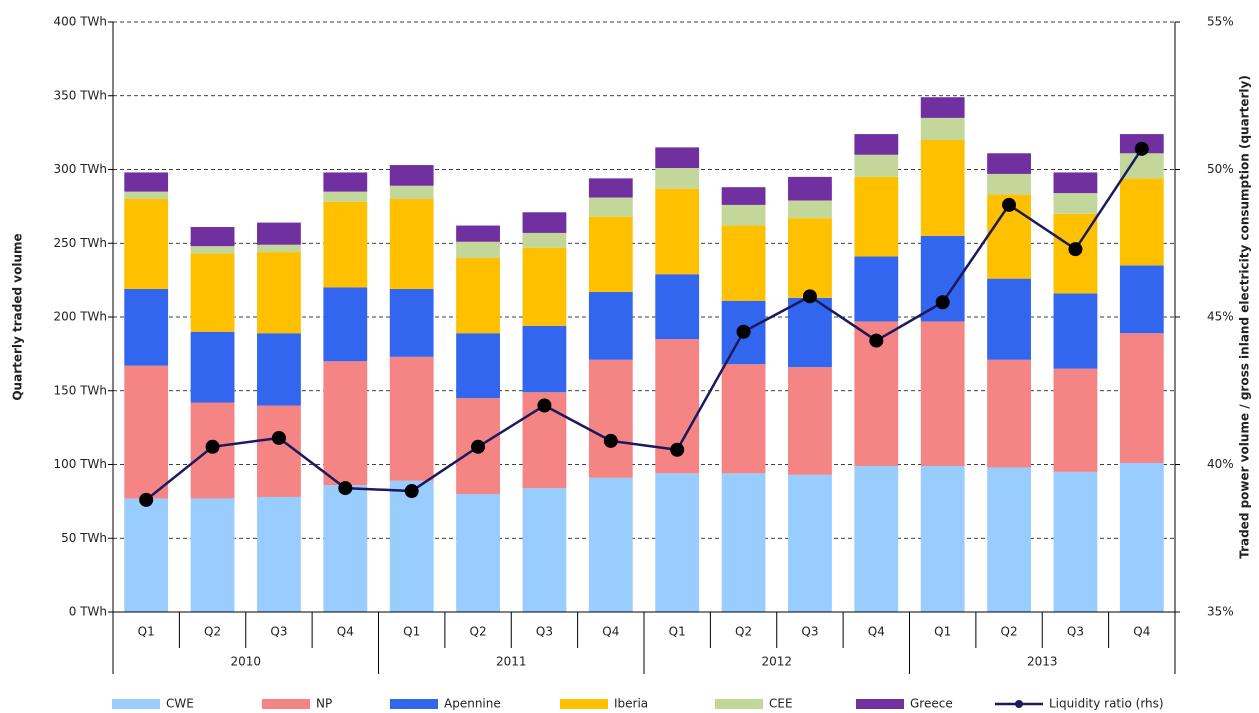 This screenshot has width=1259, height=713. What do you see at coordinates (245, 662) in the screenshot?
I see `x-group-label: 2010` at bounding box center [245, 662].